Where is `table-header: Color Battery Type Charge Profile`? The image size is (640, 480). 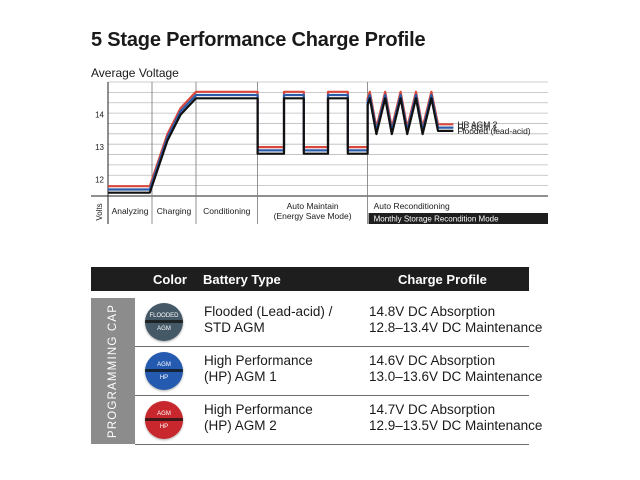 table-header: Color Battery Type Charge Profile is located at coordinates (310, 279).